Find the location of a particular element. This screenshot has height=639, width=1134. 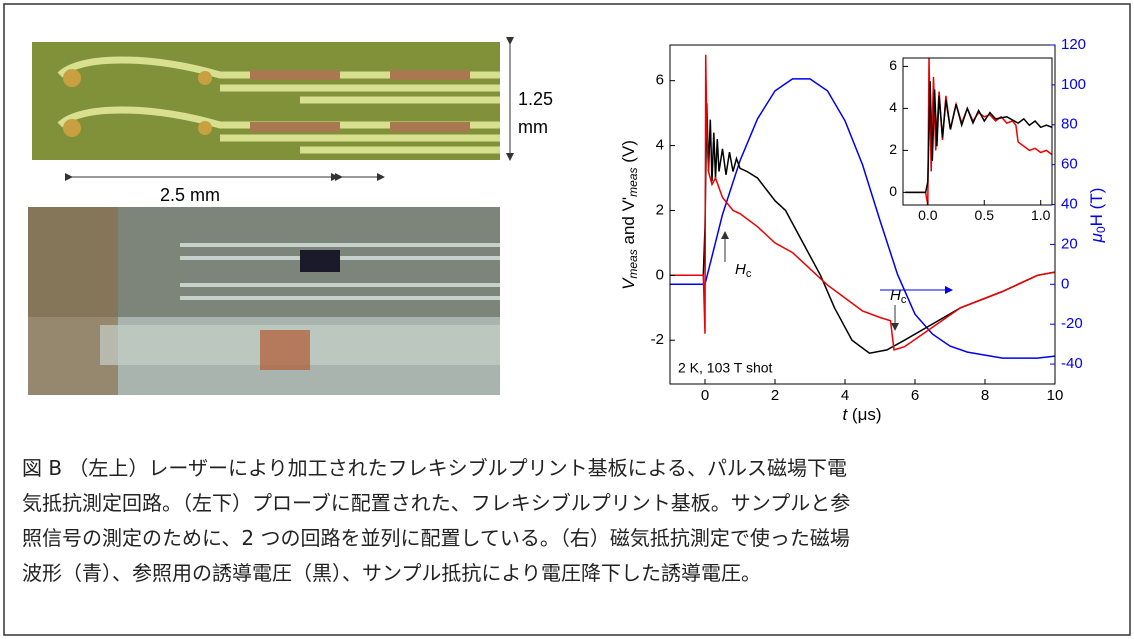

y2-tick-label: 80 is located at coordinates (1069, 124).